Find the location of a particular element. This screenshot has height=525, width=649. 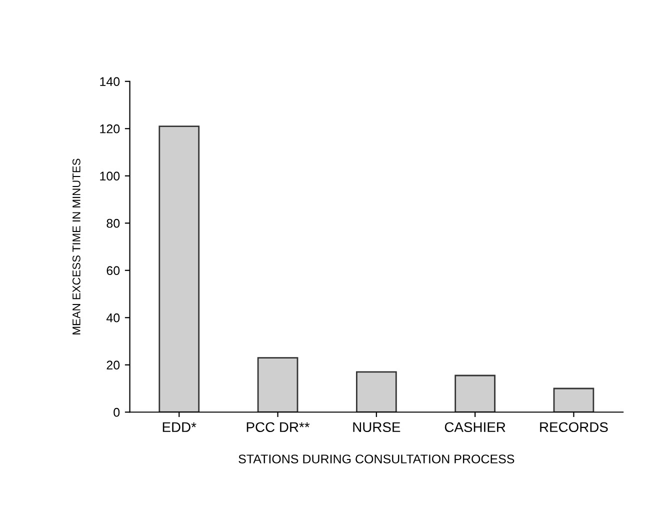

x-tick-label: NURSE is located at coordinates (376, 427).